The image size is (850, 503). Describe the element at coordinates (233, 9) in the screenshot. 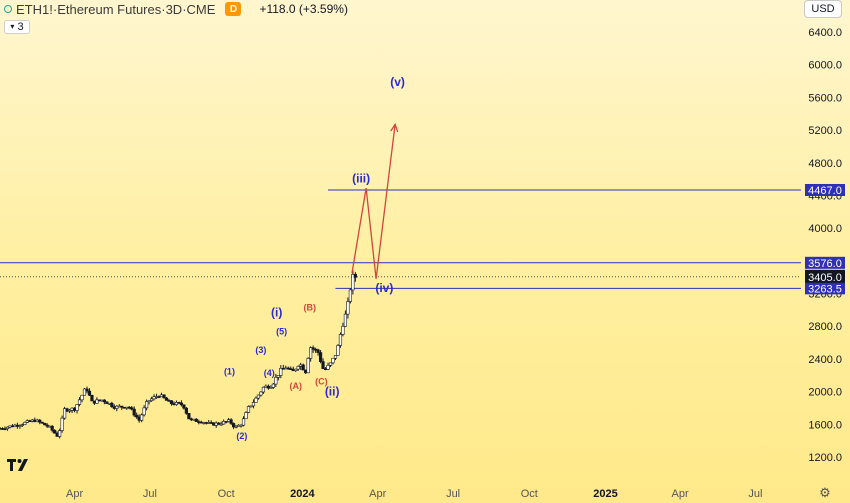

I see `data-badge: D` at that location.